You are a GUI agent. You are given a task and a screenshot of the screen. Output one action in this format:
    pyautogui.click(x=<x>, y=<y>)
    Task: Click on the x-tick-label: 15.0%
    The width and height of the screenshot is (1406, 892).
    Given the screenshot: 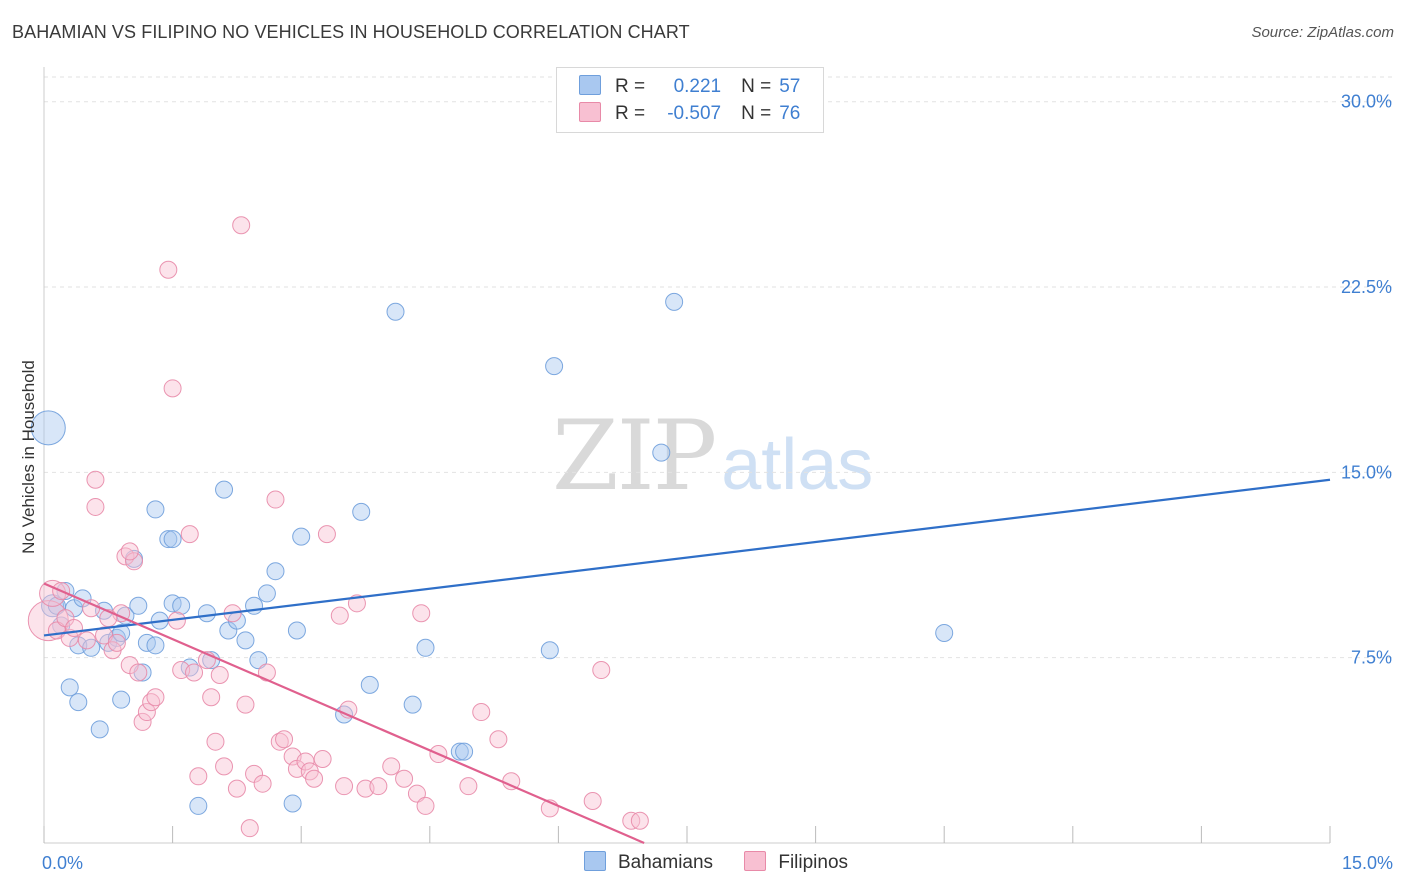 What is the action you would take?
    pyautogui.click(x=1367, y=863)
    